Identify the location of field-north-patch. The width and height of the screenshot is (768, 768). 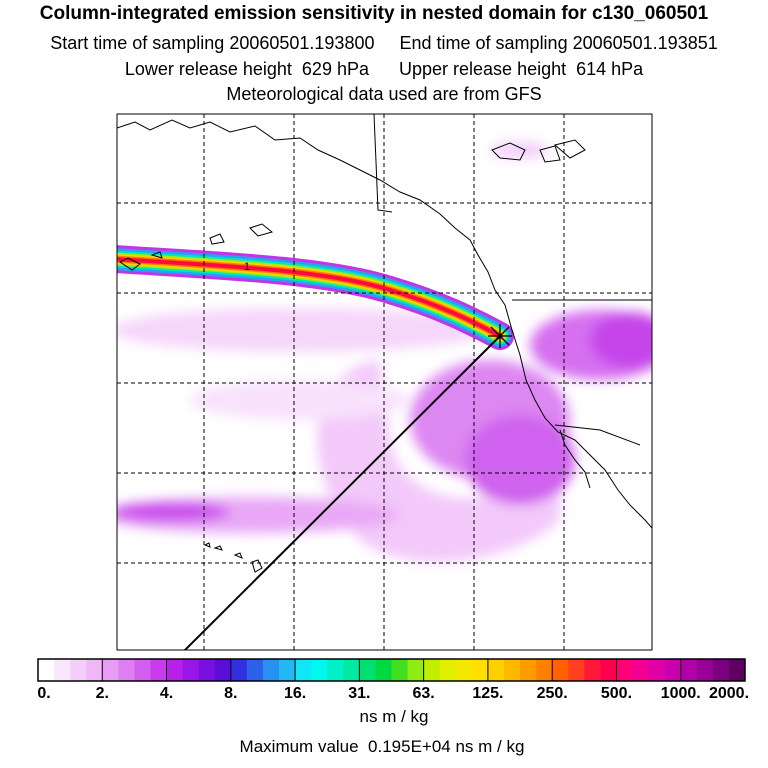
(520, 150).